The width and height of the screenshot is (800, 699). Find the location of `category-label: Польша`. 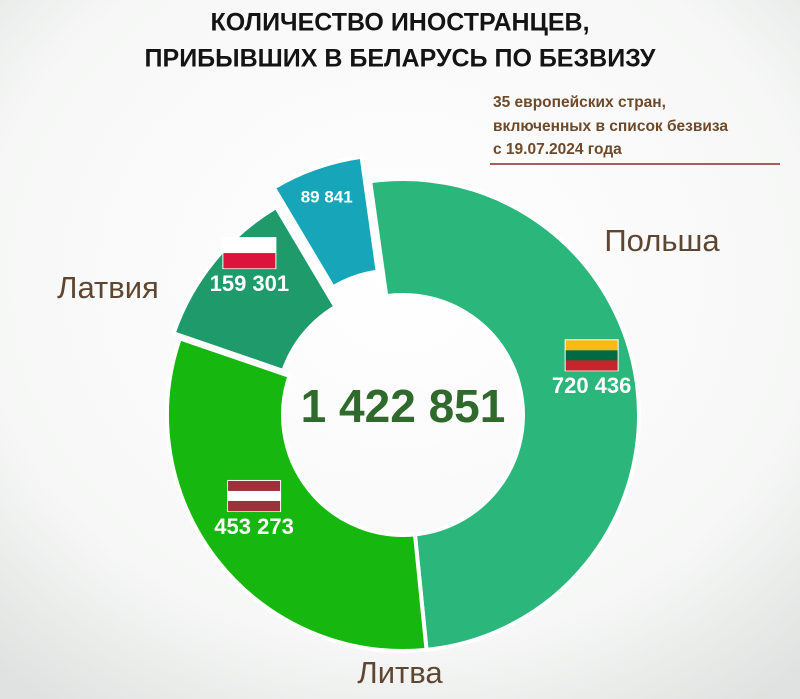

category-label: Польша is located at coordinates (662, 240).